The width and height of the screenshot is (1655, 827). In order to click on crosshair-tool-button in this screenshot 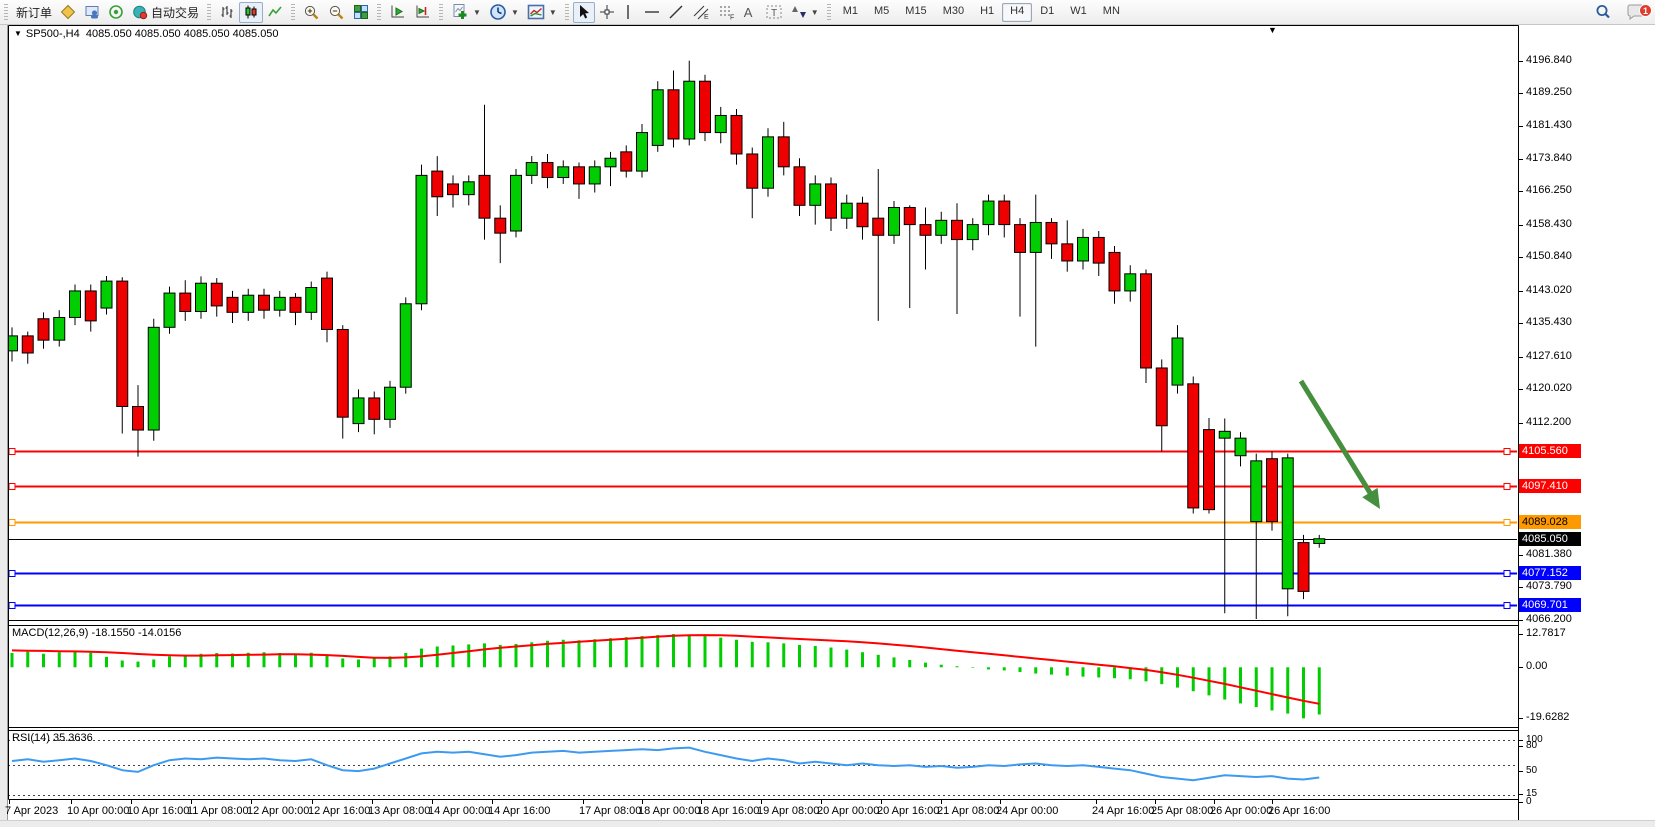, I will do `click(607, 12)`.